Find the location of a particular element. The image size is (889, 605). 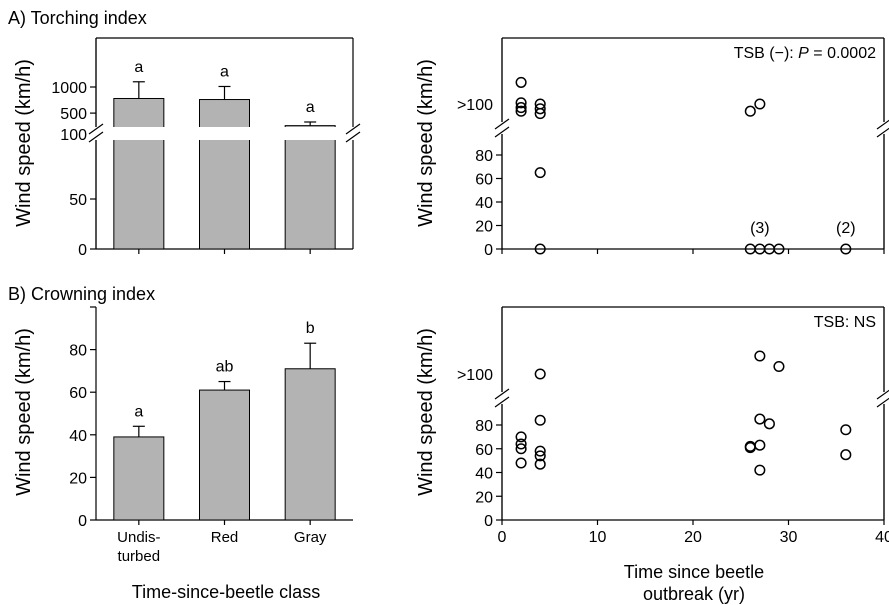

ylabel-b-scatter: Wind speed (km/h) is located at coordinates (426, 412).